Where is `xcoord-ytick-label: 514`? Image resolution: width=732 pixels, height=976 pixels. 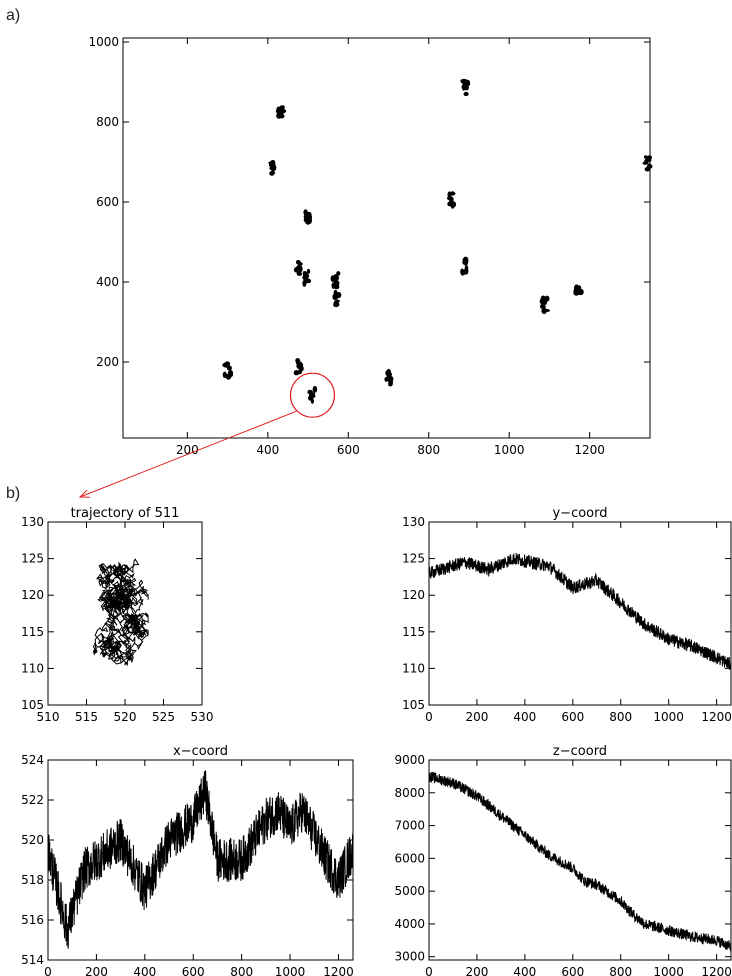 xcoord-ytick-label: 514 is located at coordinates (32, 960).